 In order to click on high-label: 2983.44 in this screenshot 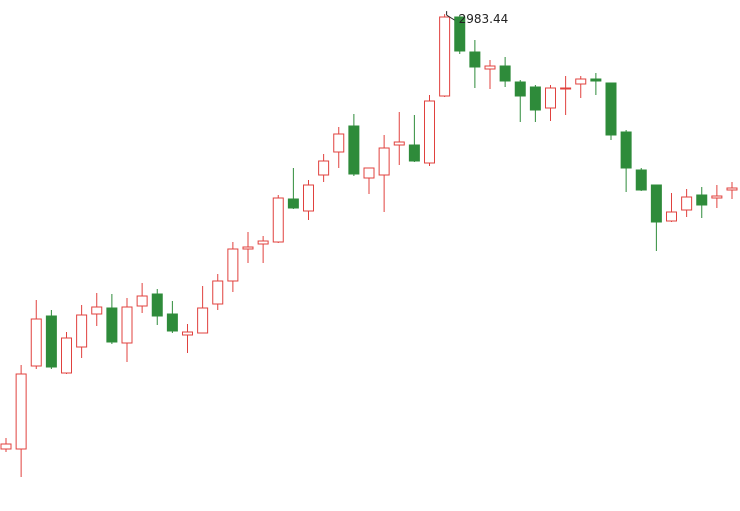, I will do `click(484, 19)`.